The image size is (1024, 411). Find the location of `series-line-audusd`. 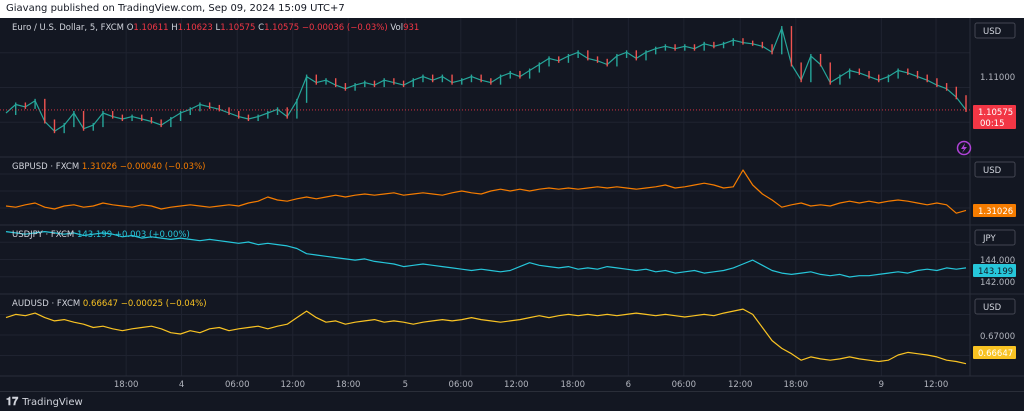

series-line-audusd is located at coordinates (486, 336).